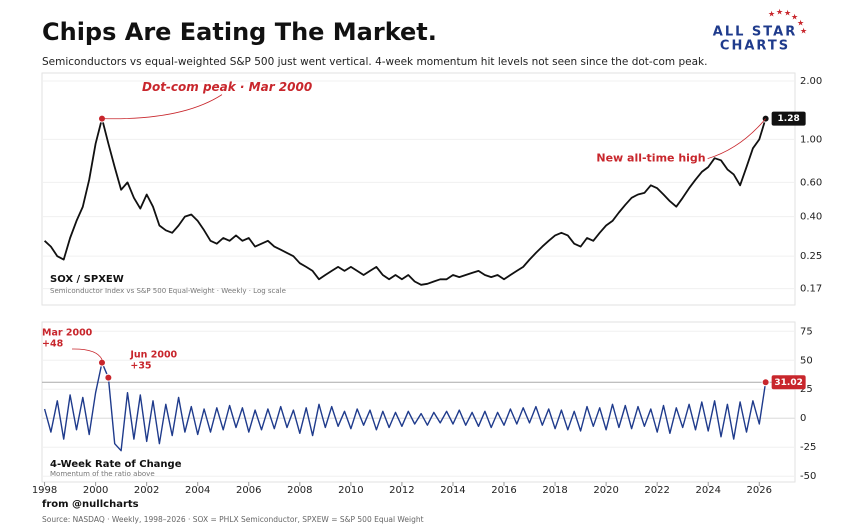 This screenshot has width=860, height=529. I want to click on title: Chips Are Eating The Market., so click(239, 32).